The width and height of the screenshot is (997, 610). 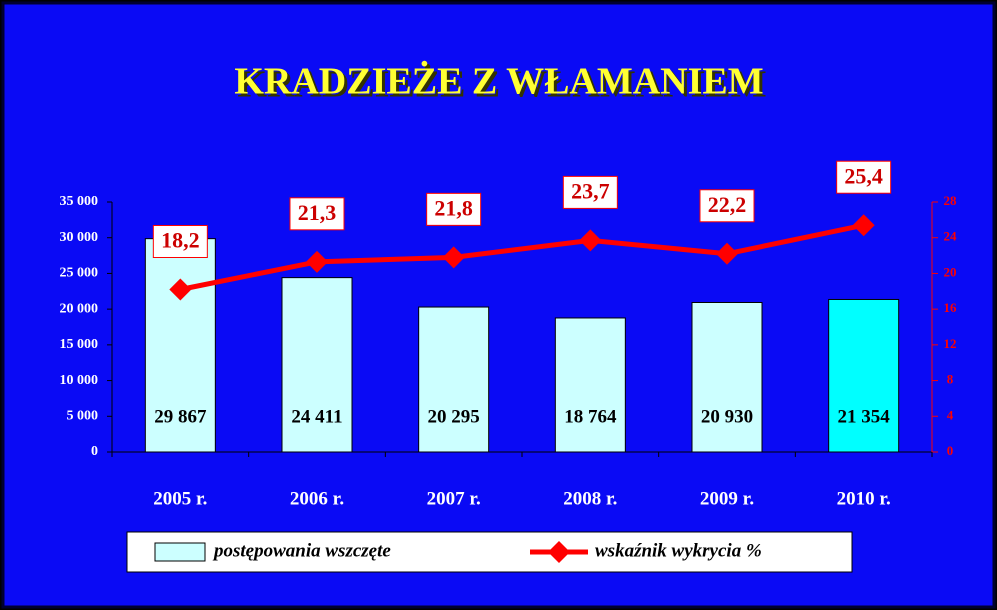 What do you see at coordinates (94, 451) in the screenshot?
I see `y-tick-label: 0` at bounding box center [94, 451].